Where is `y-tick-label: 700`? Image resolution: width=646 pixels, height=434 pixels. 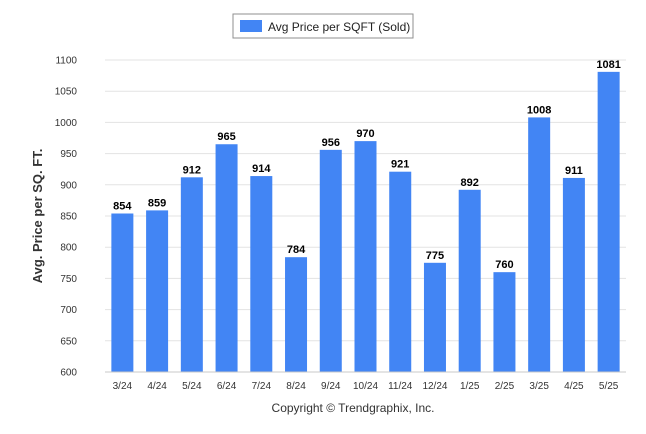
y-tick-label: 700 is located at coordinates (68, 310).